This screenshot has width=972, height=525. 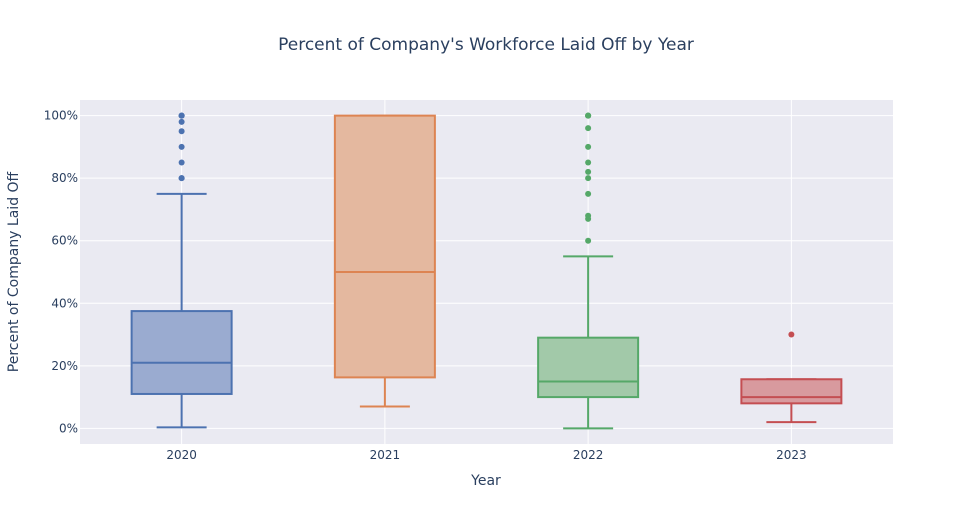 I want to click on y-tick-label: 0%, so click(x=68, y=428).